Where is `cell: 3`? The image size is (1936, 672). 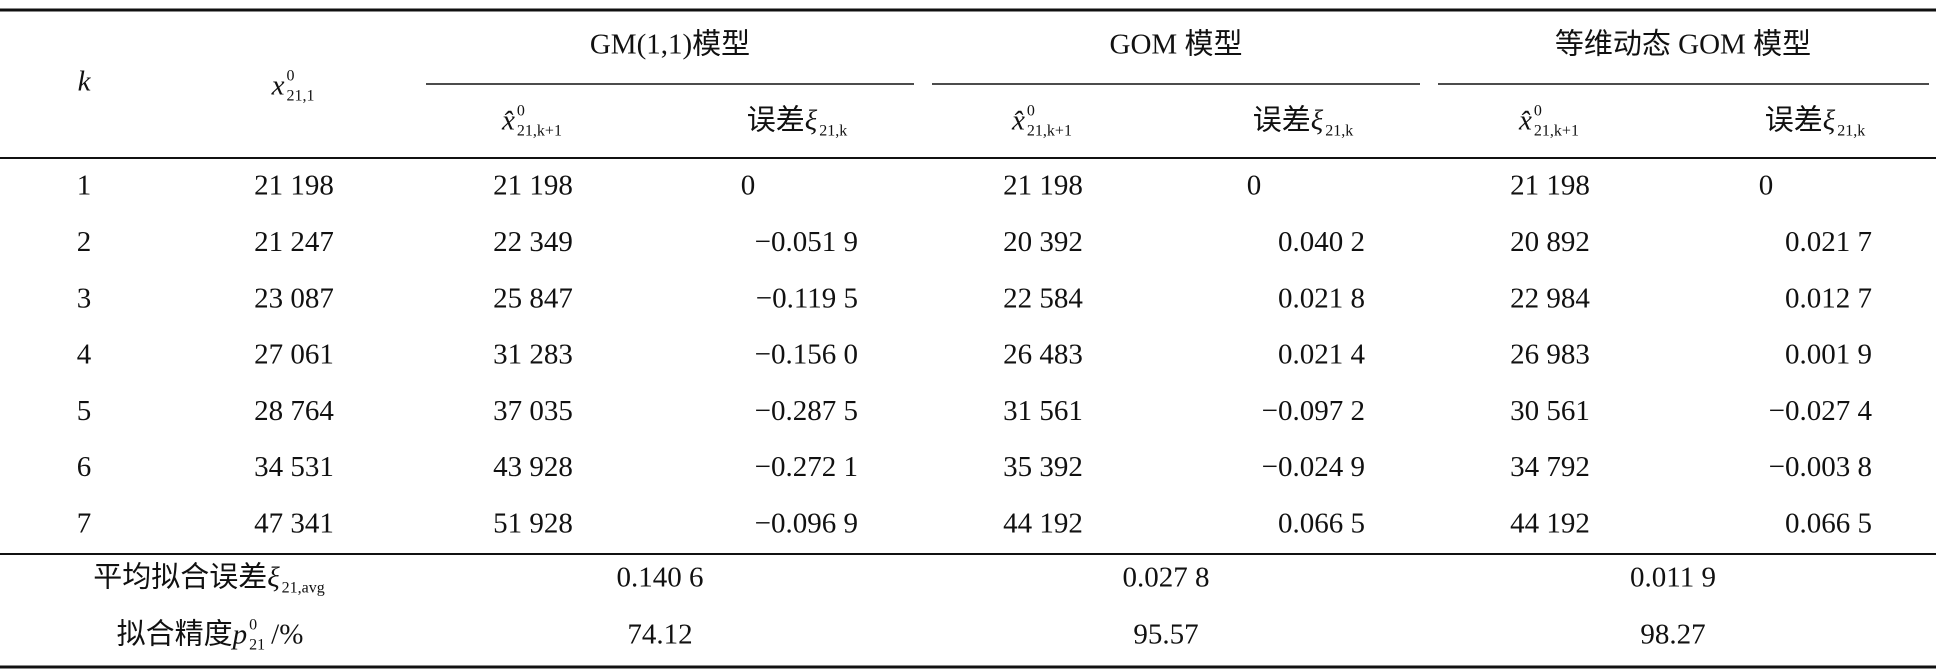 cell: 3 is located at coordinates (84, 298).